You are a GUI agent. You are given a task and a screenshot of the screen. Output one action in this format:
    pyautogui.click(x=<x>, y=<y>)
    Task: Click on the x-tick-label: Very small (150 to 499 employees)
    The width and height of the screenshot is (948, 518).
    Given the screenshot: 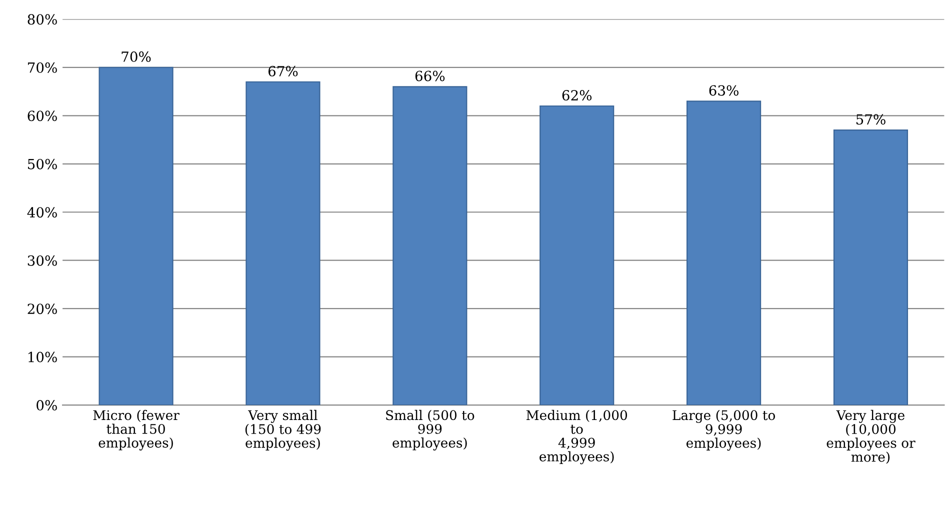 What is the action you would take?
    pyautogui.click(x=283, y=430)
    